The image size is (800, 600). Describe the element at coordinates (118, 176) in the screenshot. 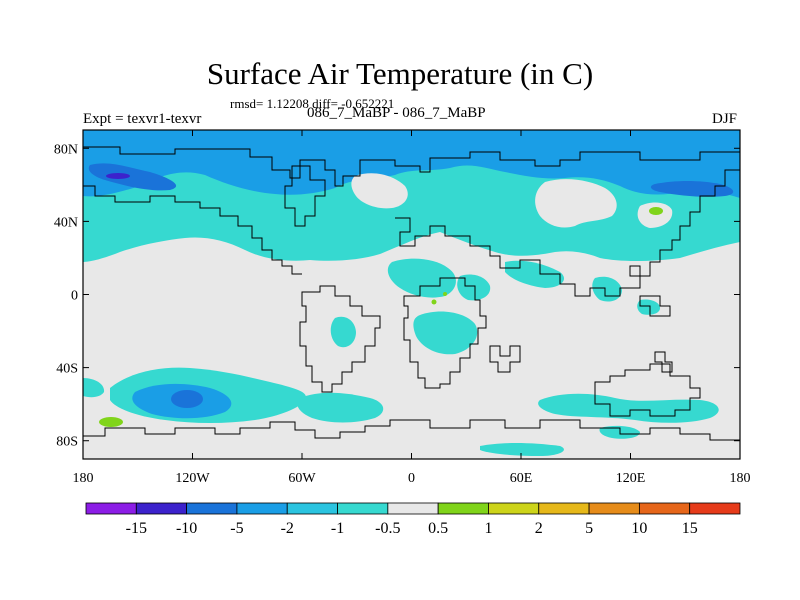

I see `anomaly-region-north-min` at that location.